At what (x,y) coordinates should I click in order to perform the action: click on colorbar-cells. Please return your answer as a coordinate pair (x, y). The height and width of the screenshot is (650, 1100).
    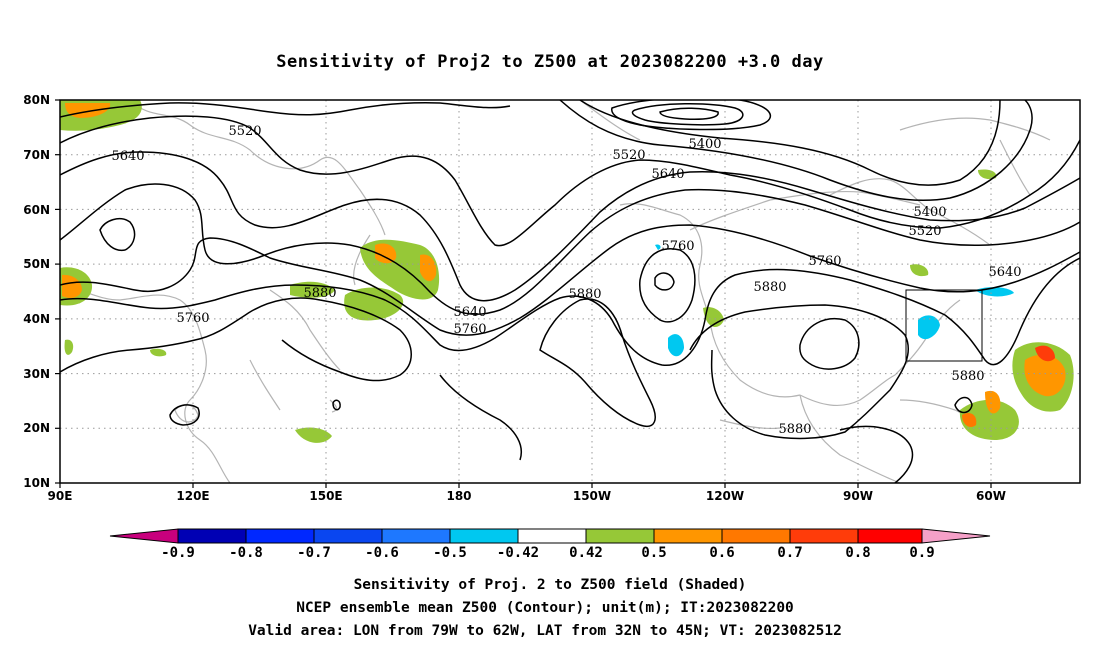
    Looking at the image, I should click on (550, 536).